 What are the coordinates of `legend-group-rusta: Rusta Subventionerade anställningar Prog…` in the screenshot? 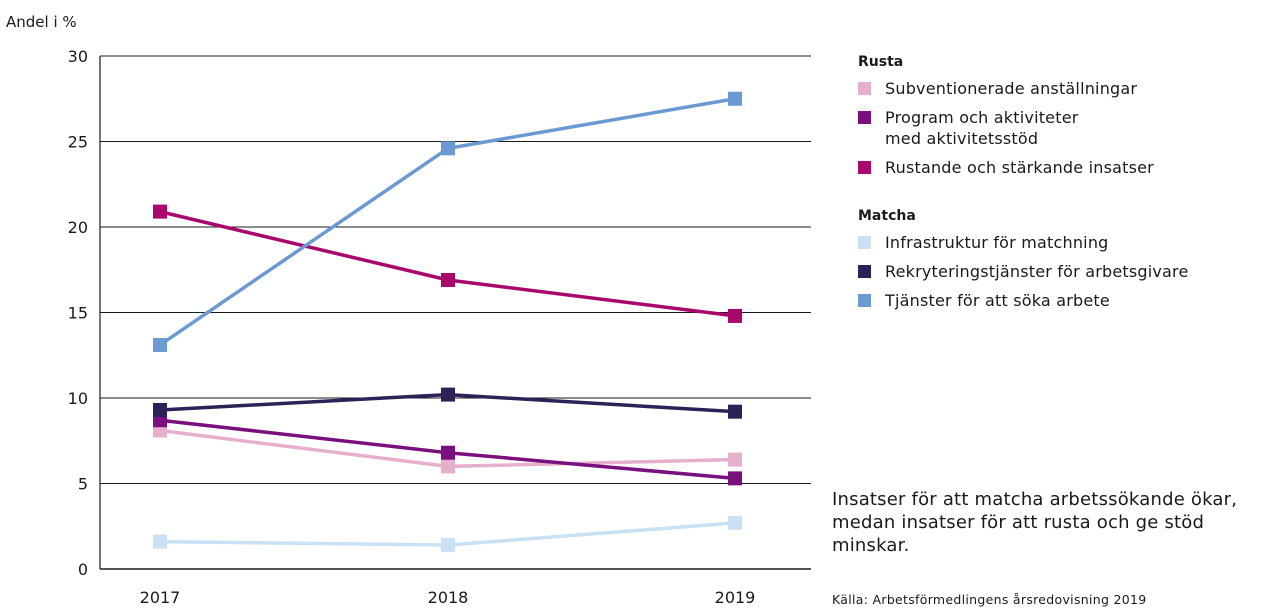 It's located at (1059, 116).